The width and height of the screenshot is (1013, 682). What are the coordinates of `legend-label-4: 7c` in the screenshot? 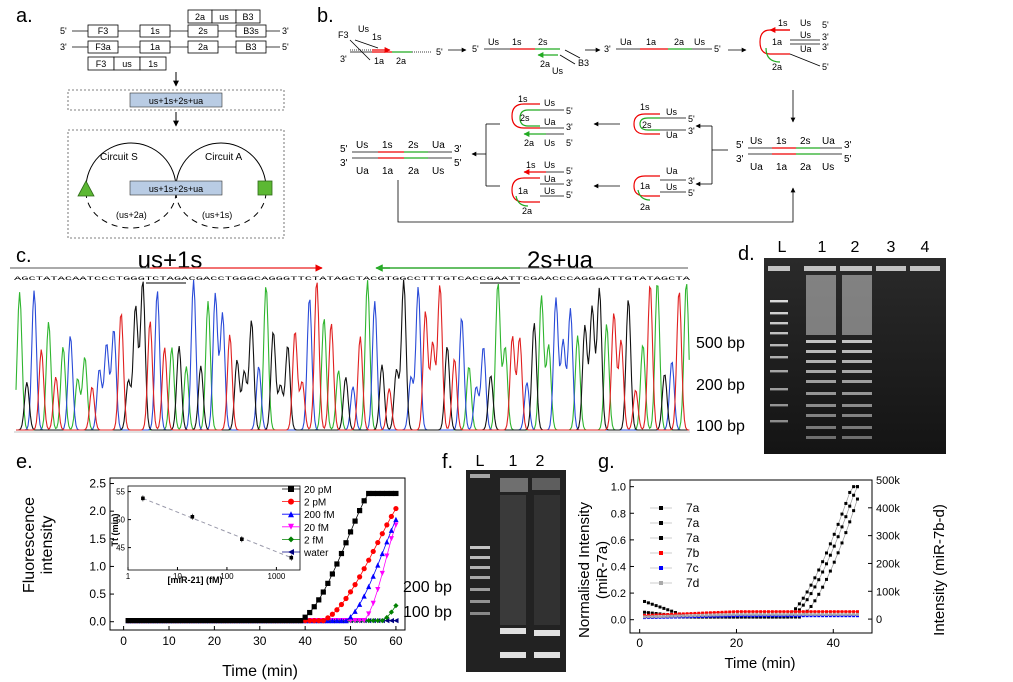 It's located at (692, 568).